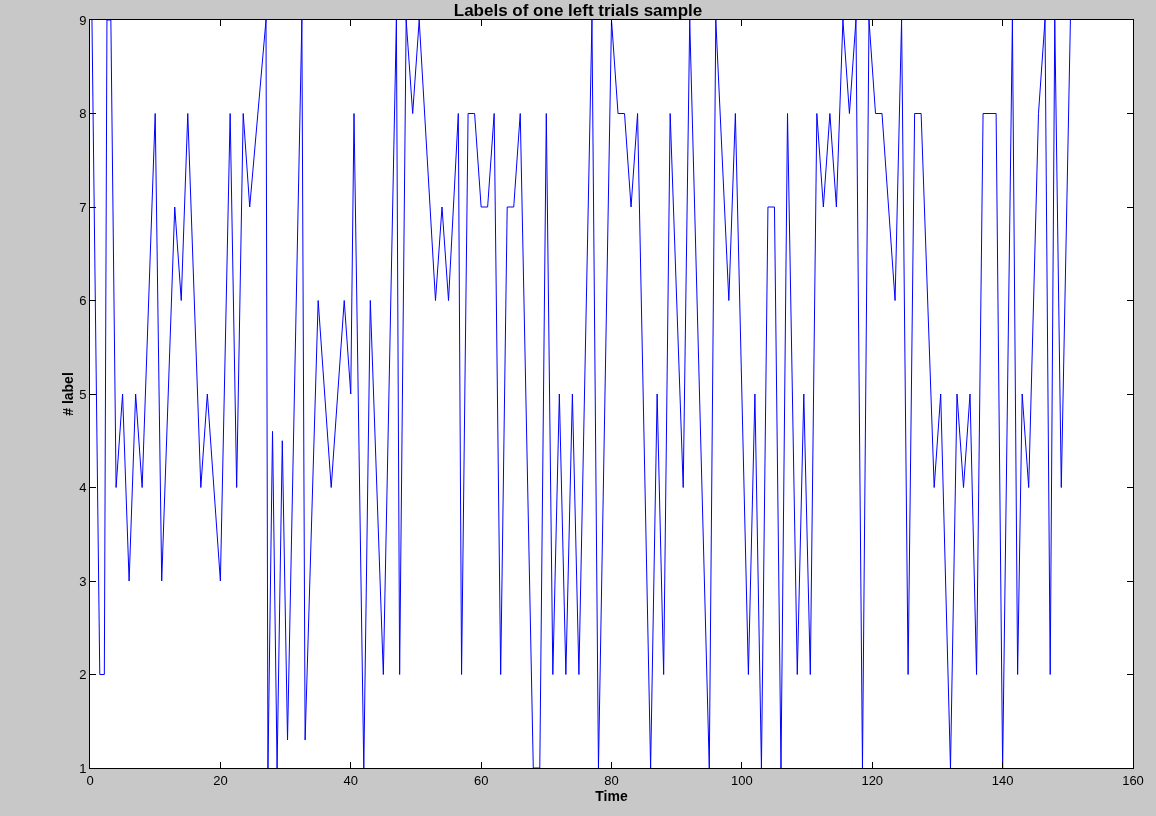 This screenshot has height=816, width=1156. Describe the element at coordinates (872, 780) in the screenshot. I see `x-tick-label: 120` at that location.